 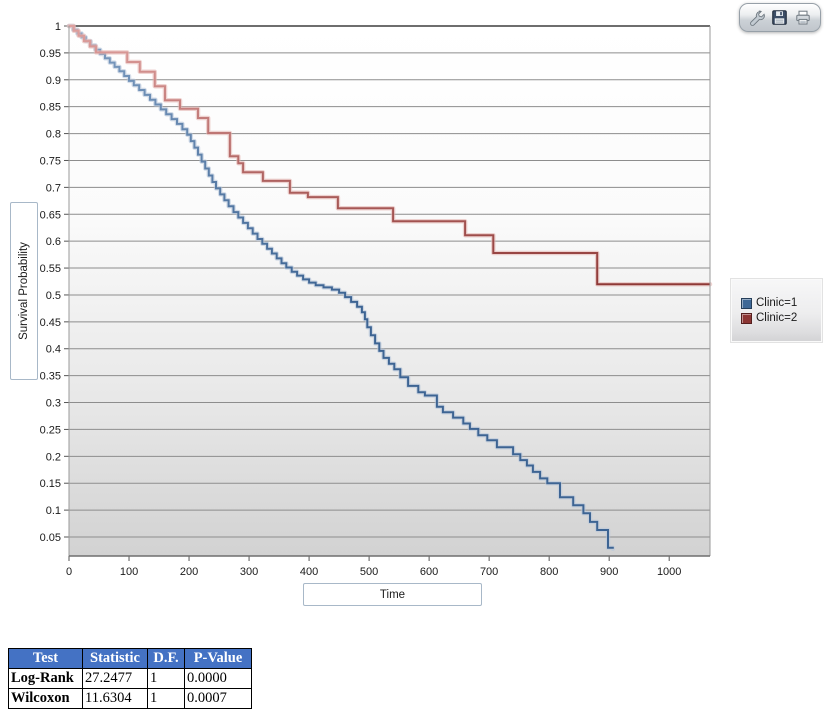 I want to click on y-tick-label: 0.45, so click(x=50, y=323).